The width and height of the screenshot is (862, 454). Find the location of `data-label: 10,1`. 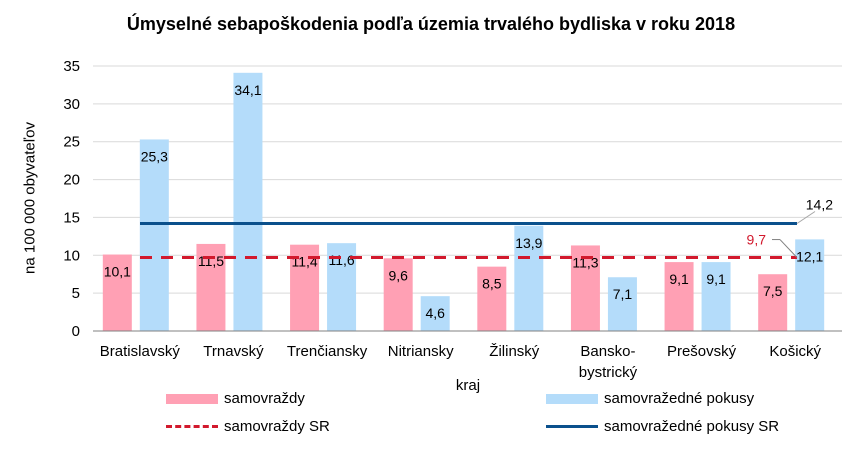

data-label: 10,1 is located at coordinates (117, 272).